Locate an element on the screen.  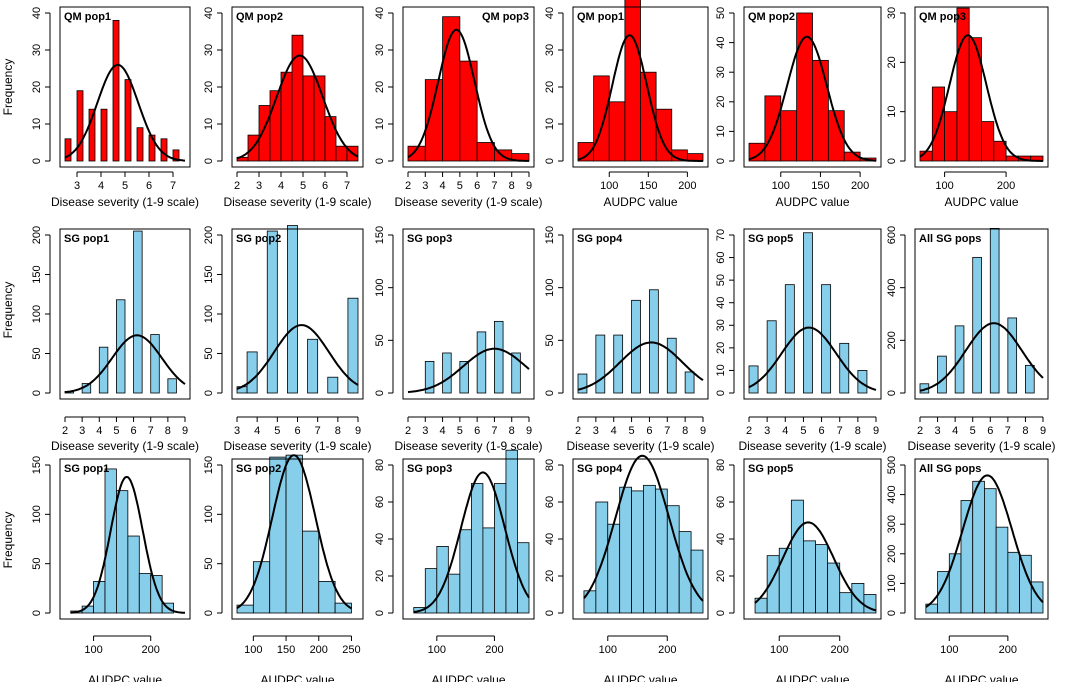
chart-2-x-tick-label-7: 9 is located at coordinates (529, 186).